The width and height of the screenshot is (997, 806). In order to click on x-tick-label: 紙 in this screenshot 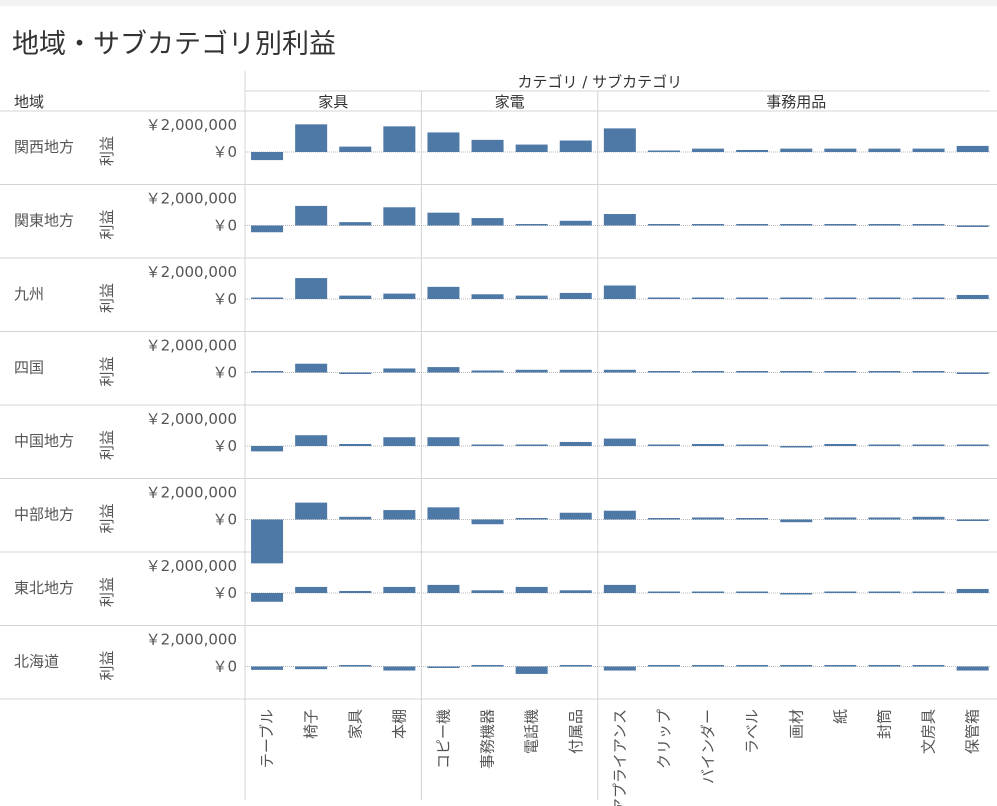, I will do `click(840, 716)`.